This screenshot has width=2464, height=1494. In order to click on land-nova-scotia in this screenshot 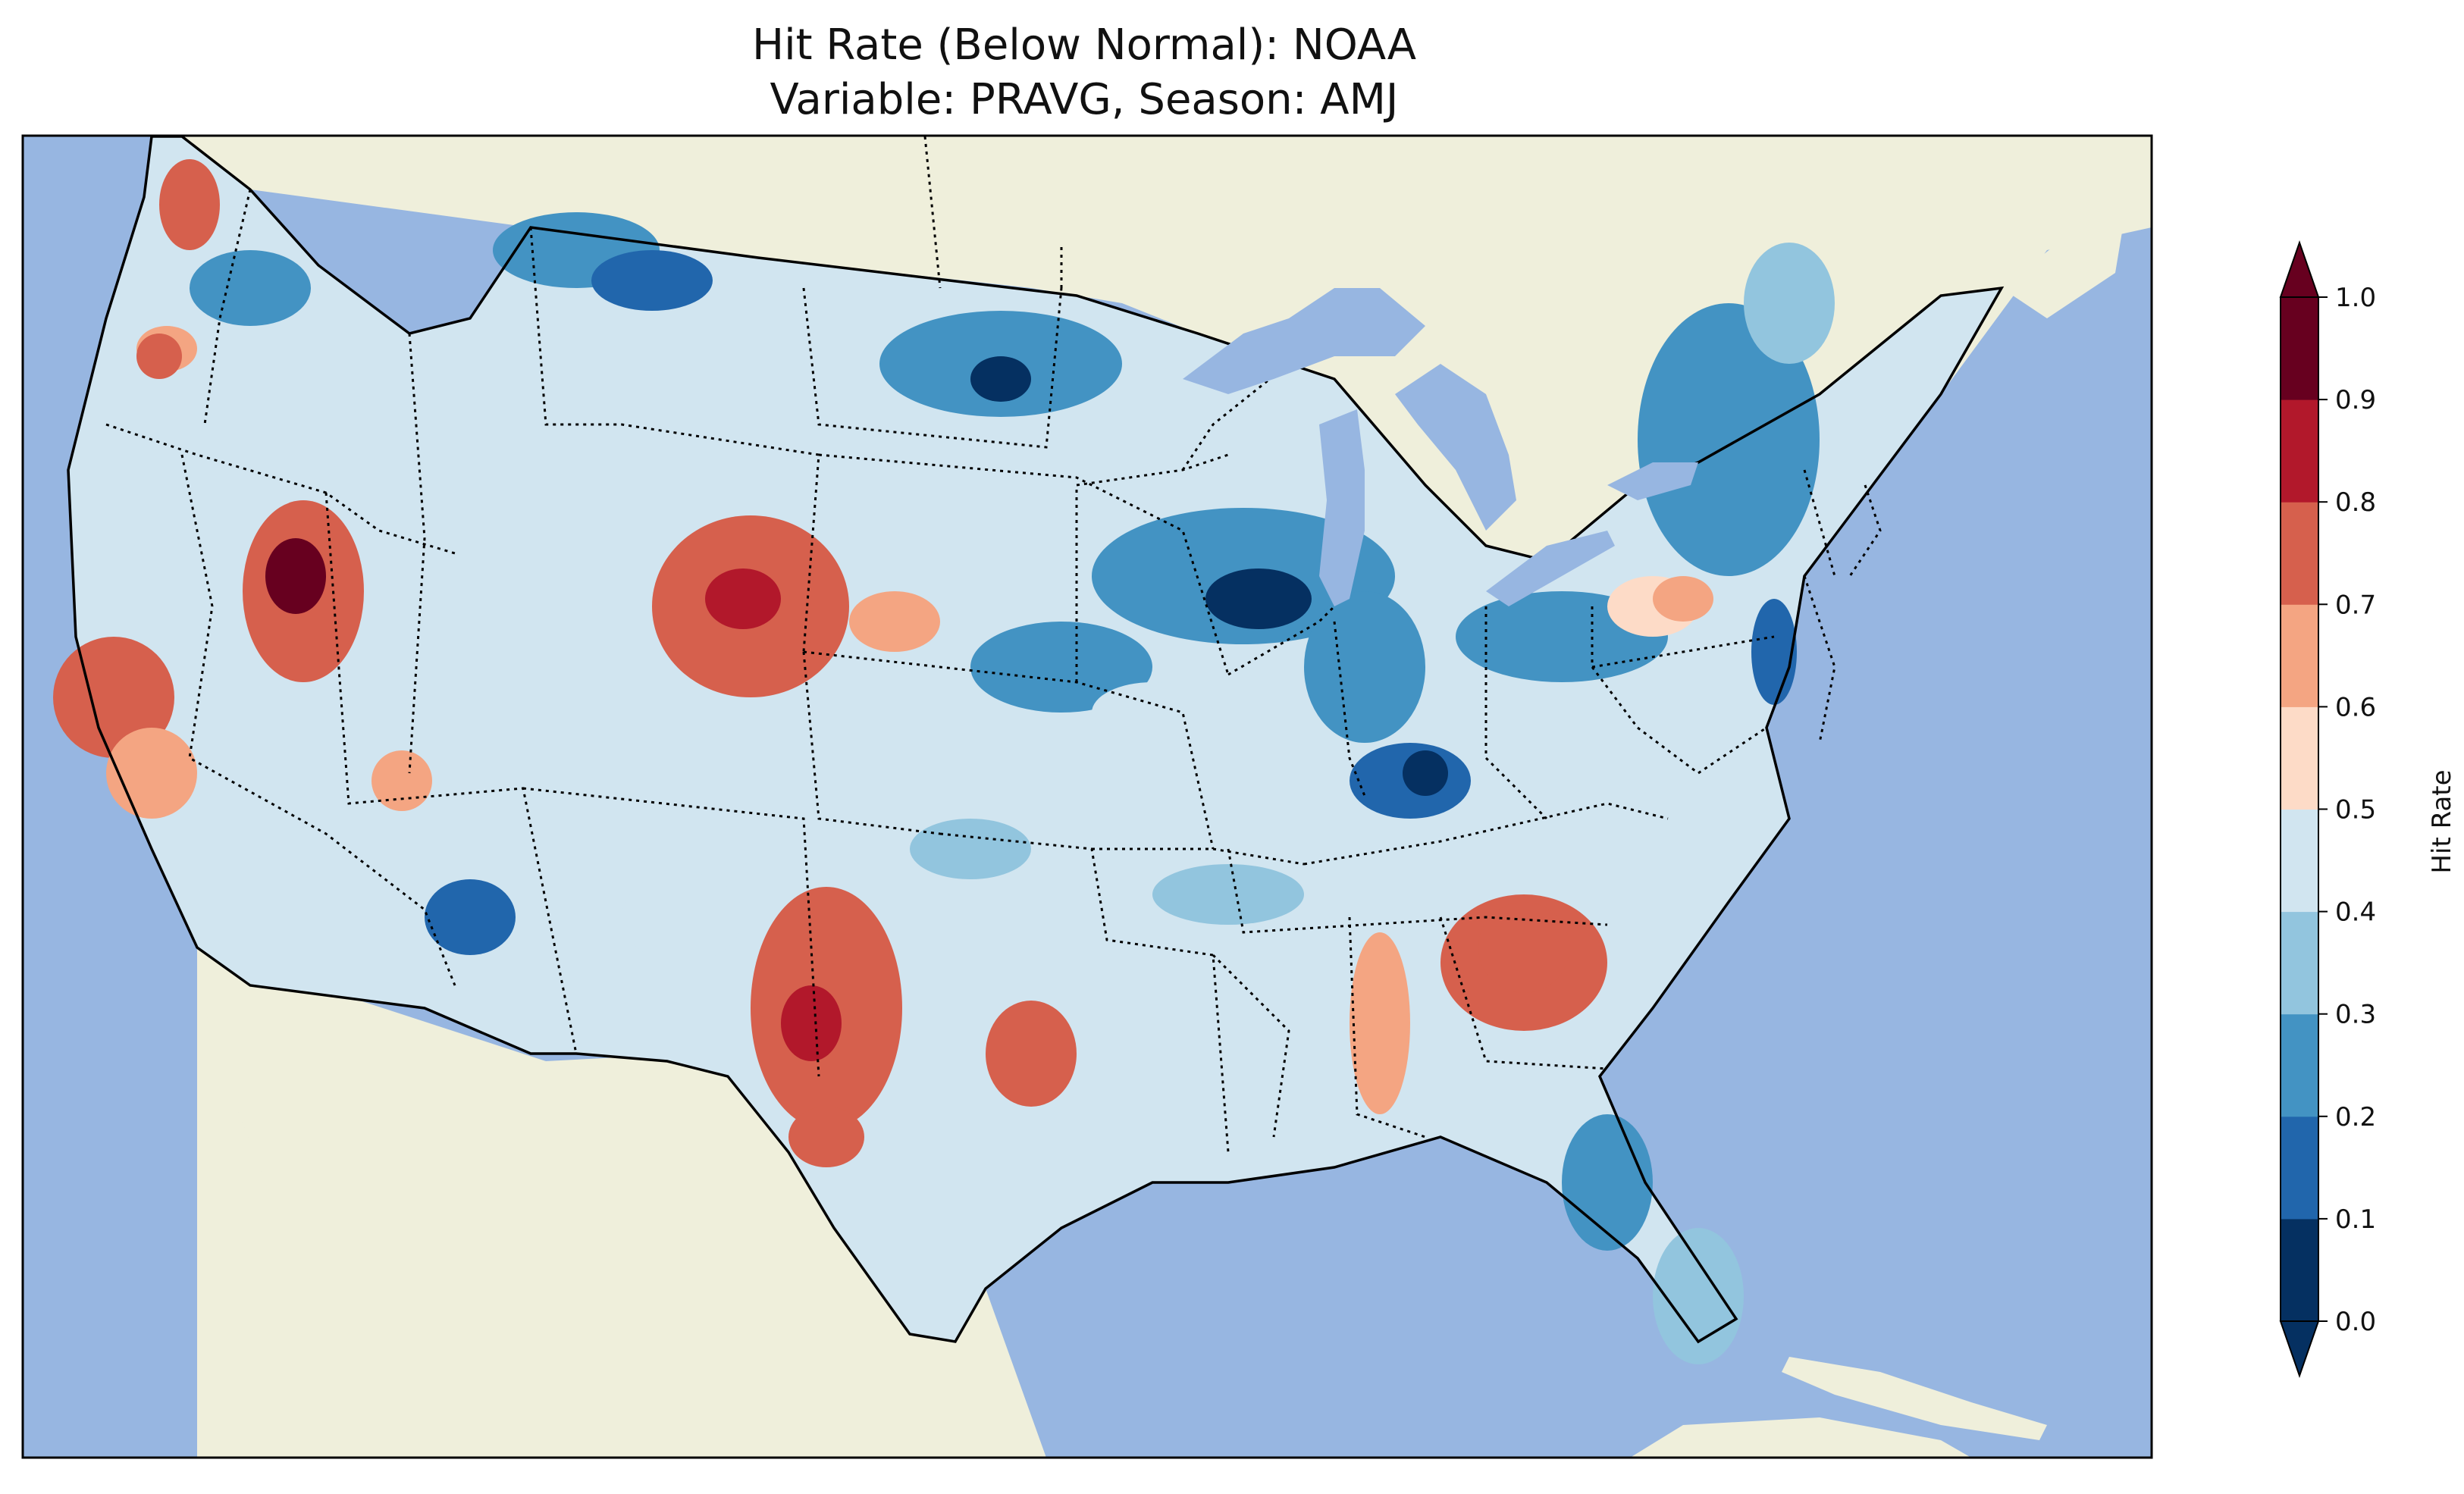, I will do `click(2062, 272)`.